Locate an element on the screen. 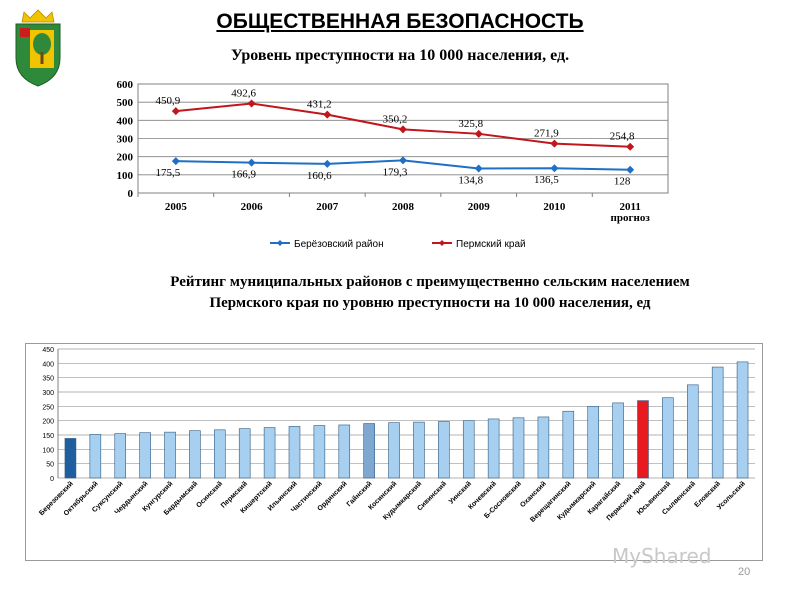  y-tick-label: 150 is located at coordinates (48, 436).